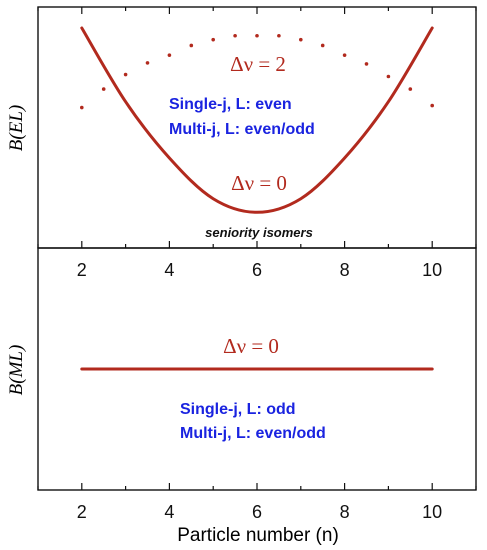  Describe the element at coordinates (259, 232) in the screenshot. I see `seniority-isomers-label: seniority isomers` at that location.